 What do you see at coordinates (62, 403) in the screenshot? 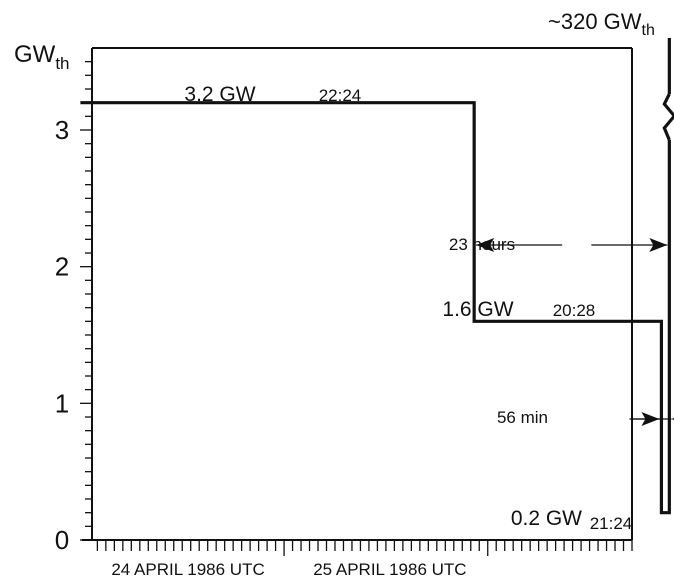
I see `y-tick-label: 1` at bounding box center [62, 403].